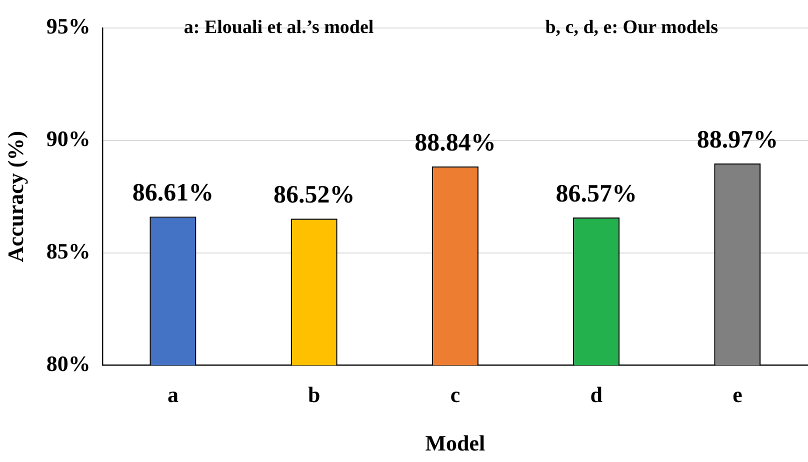 The height and width of the screenshot is (462, 808). Describe the element at coordinates (596, 194) in the screenshot. I see `data-label: 86.57%` at that location.